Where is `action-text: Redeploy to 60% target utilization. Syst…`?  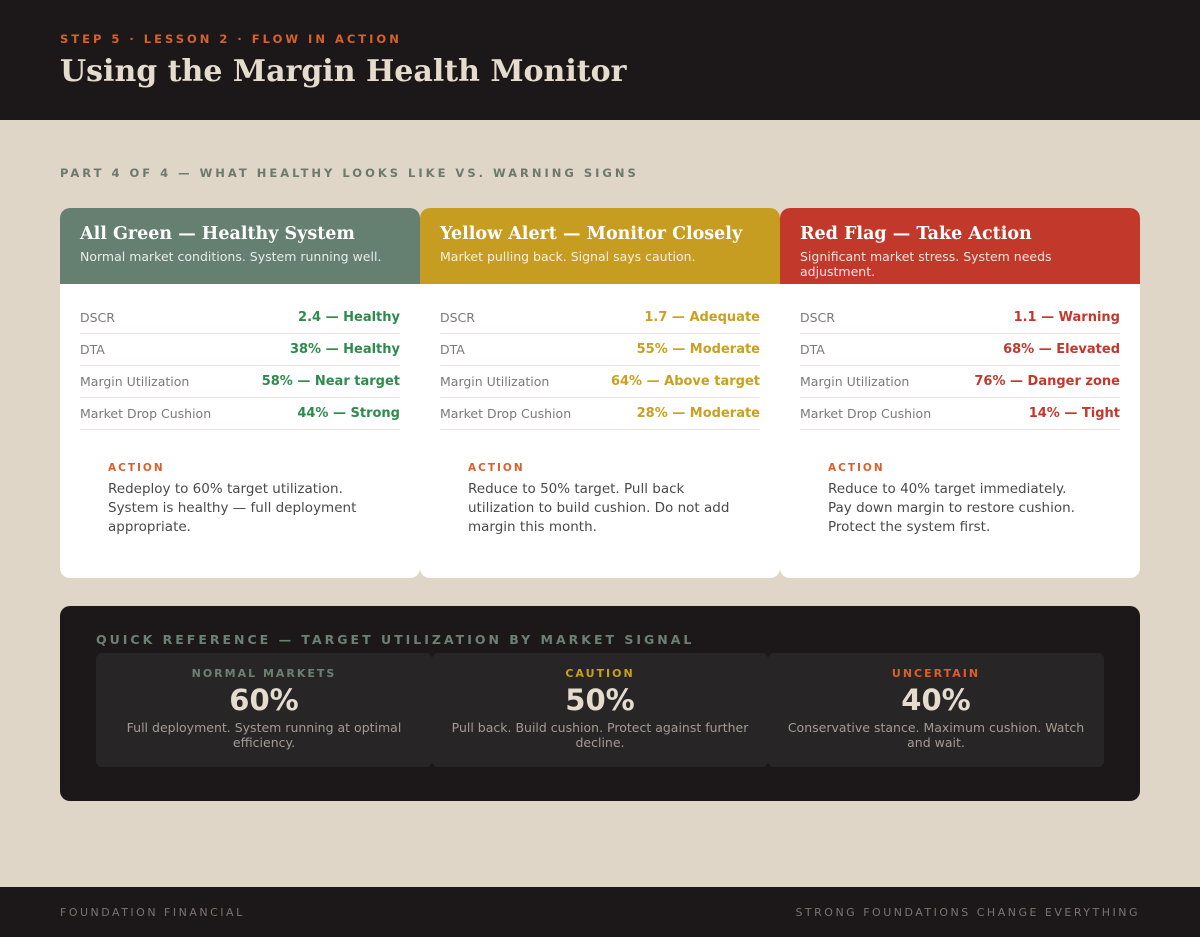 action-text: Redeploy to 60% target utilization. Syst… is located at coordinates (232, 508).